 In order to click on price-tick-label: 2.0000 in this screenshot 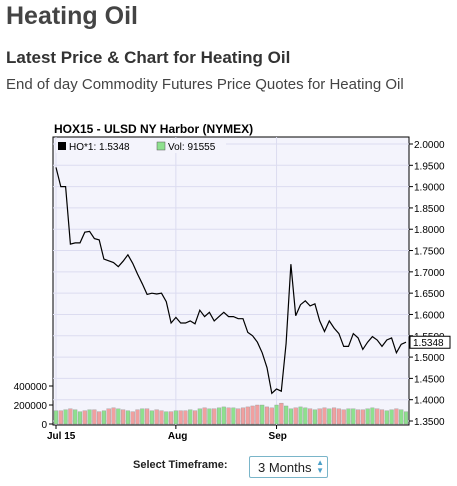, I will do `click(429, 145)`.